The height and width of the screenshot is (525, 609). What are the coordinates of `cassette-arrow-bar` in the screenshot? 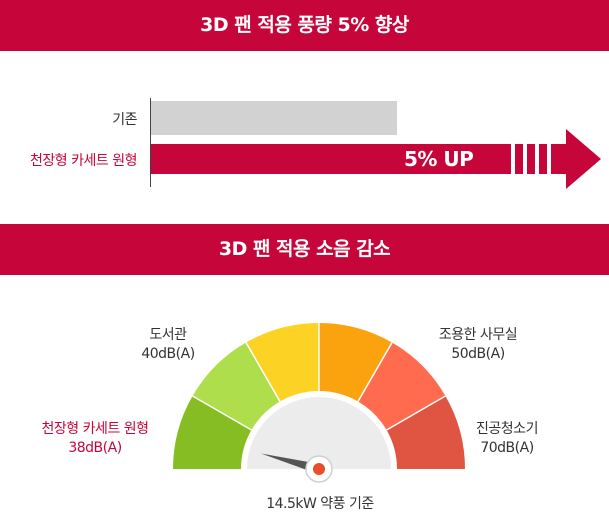 It's located at (376, 159).